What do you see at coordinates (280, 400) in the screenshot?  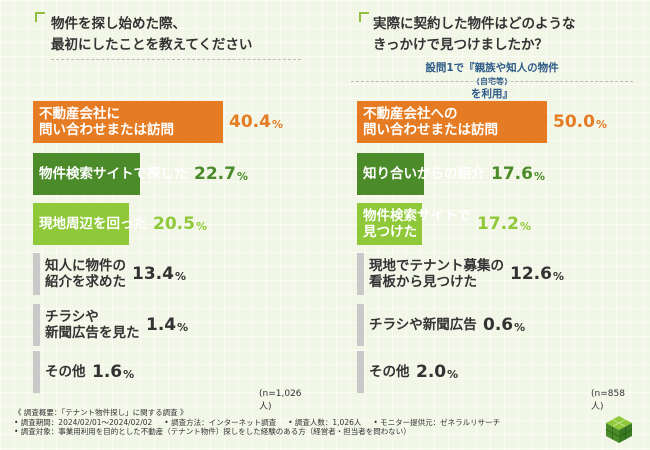 I see `left-sample-size: (n=1,026人)` at bounding box center [280, 400].